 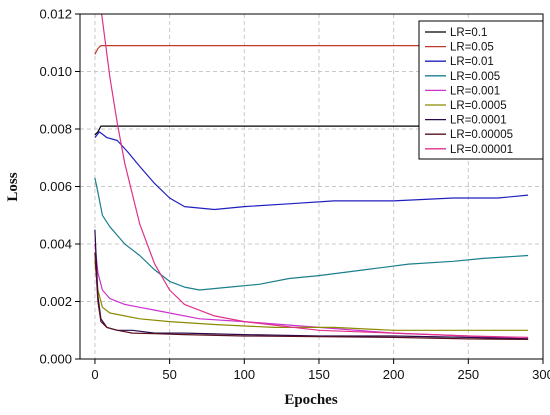 What do you see at coordinates (55, 301) in the screenshot?
I see `y-tick-label: 0.002` at bounding box center [55, 301].